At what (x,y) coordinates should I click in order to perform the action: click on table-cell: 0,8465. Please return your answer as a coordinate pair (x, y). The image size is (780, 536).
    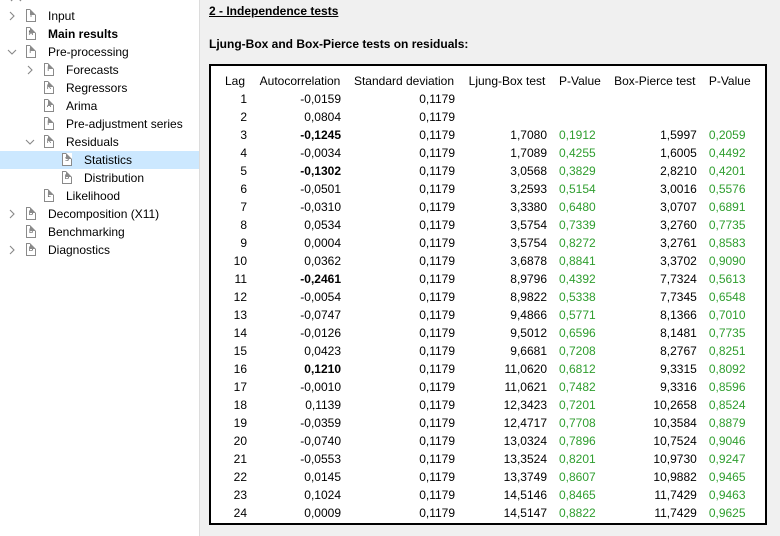
    Looking at the image, I should click on (577, 495).